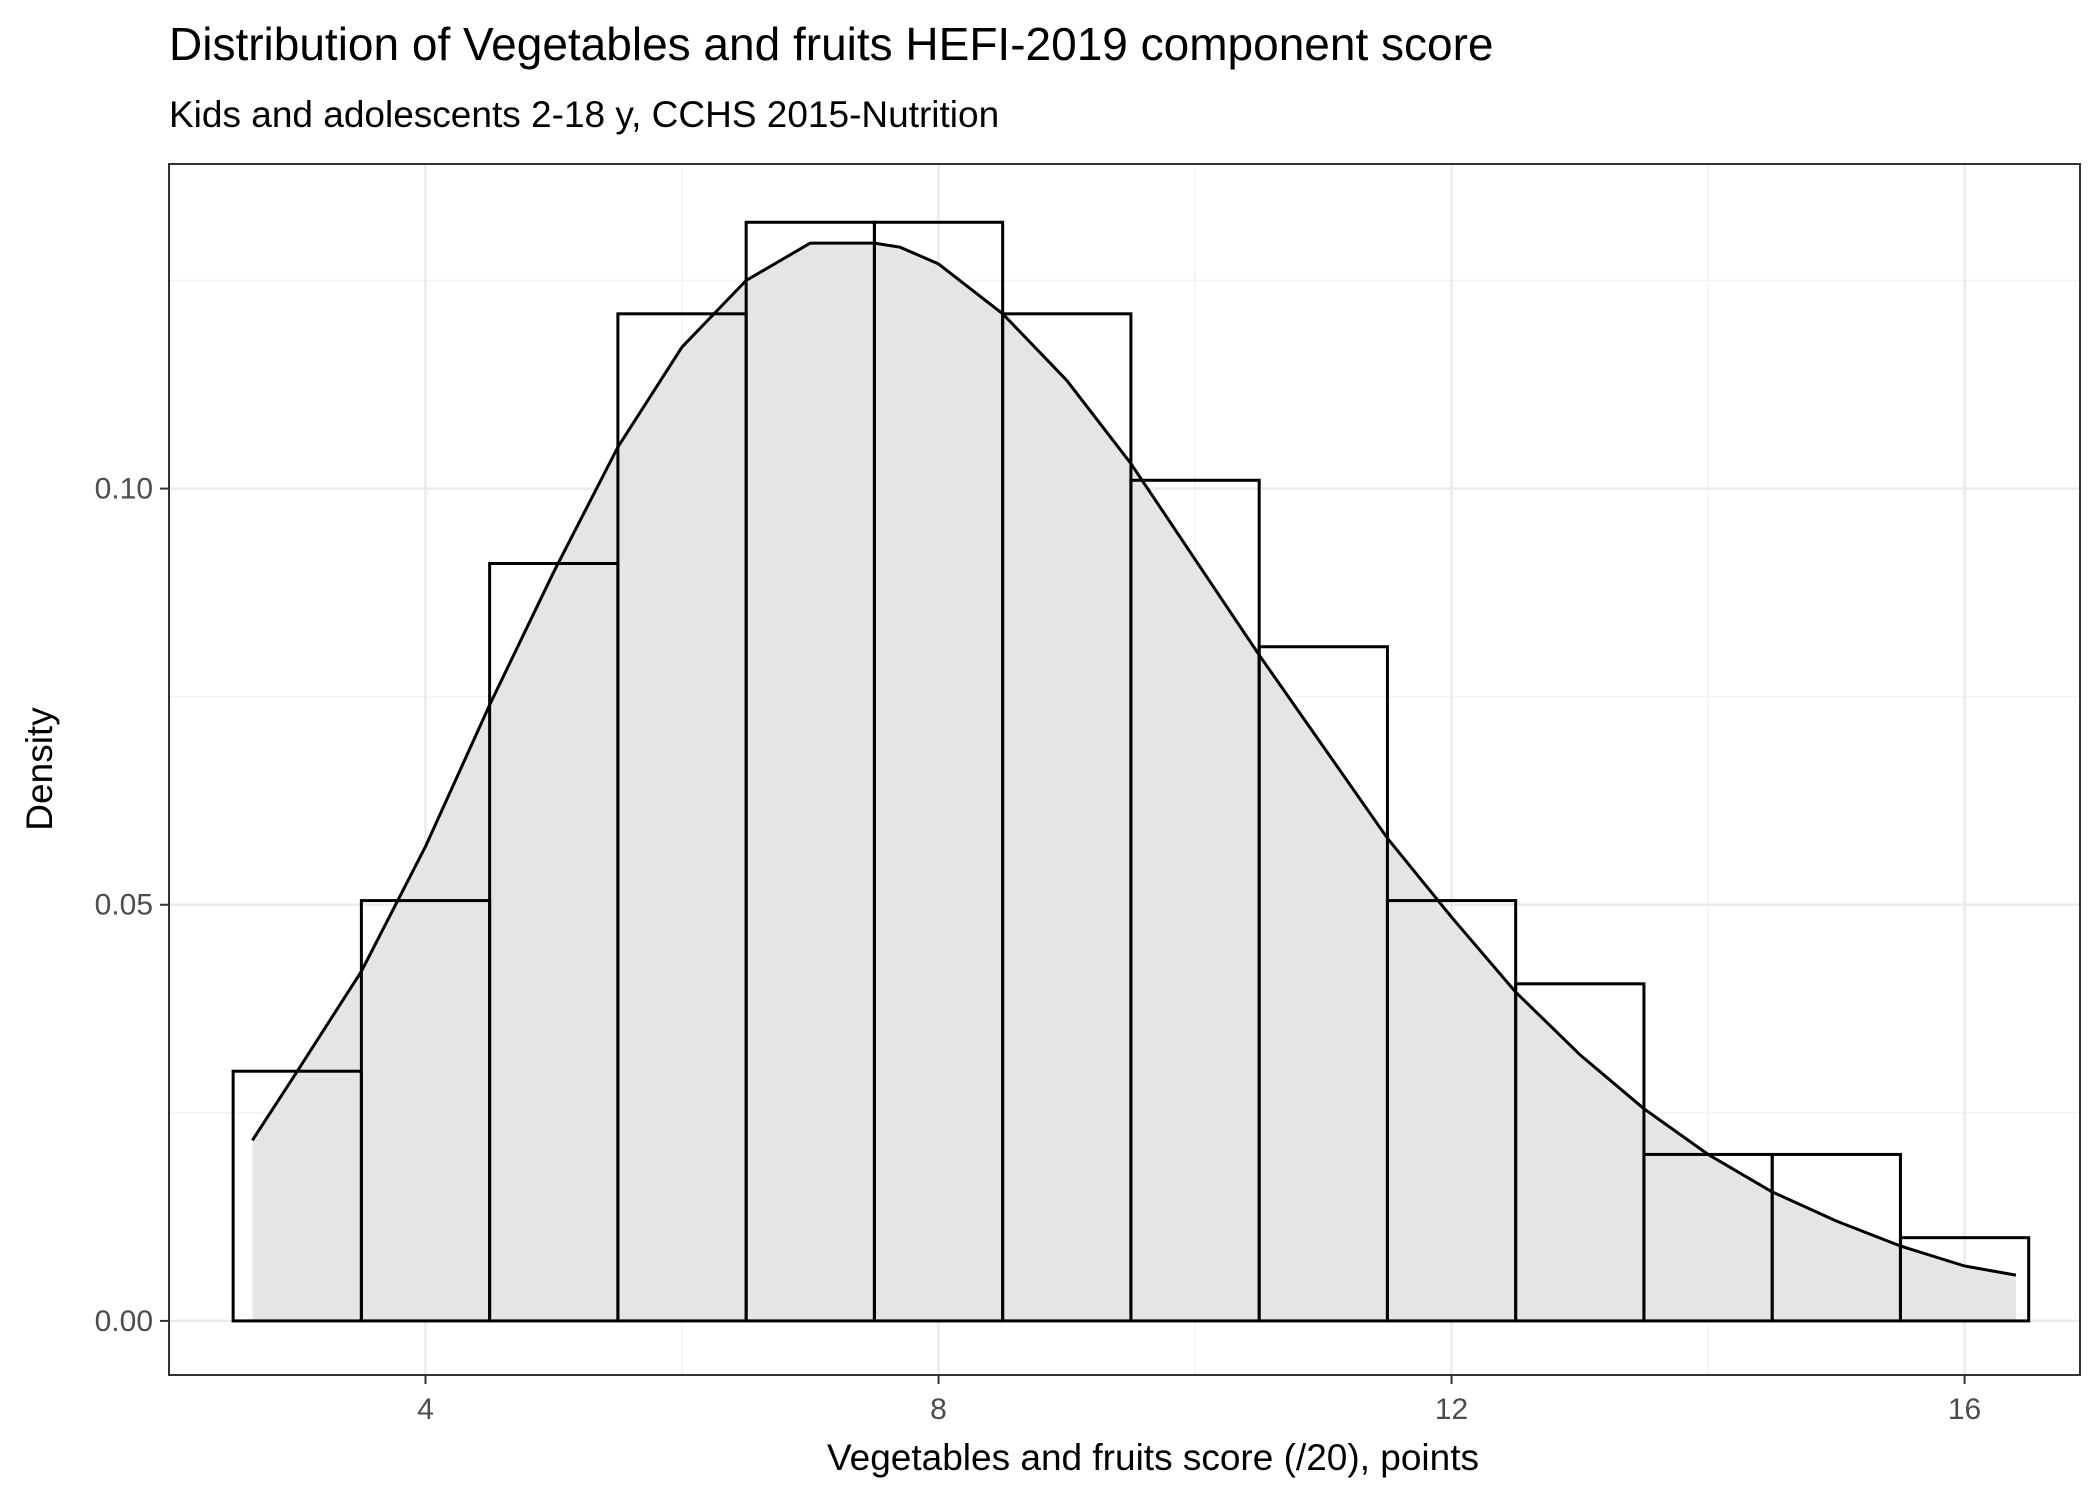  Describe the element at coordinates (938, 1409) in the screenshot. I see `x-tick-label: 8` at that location.